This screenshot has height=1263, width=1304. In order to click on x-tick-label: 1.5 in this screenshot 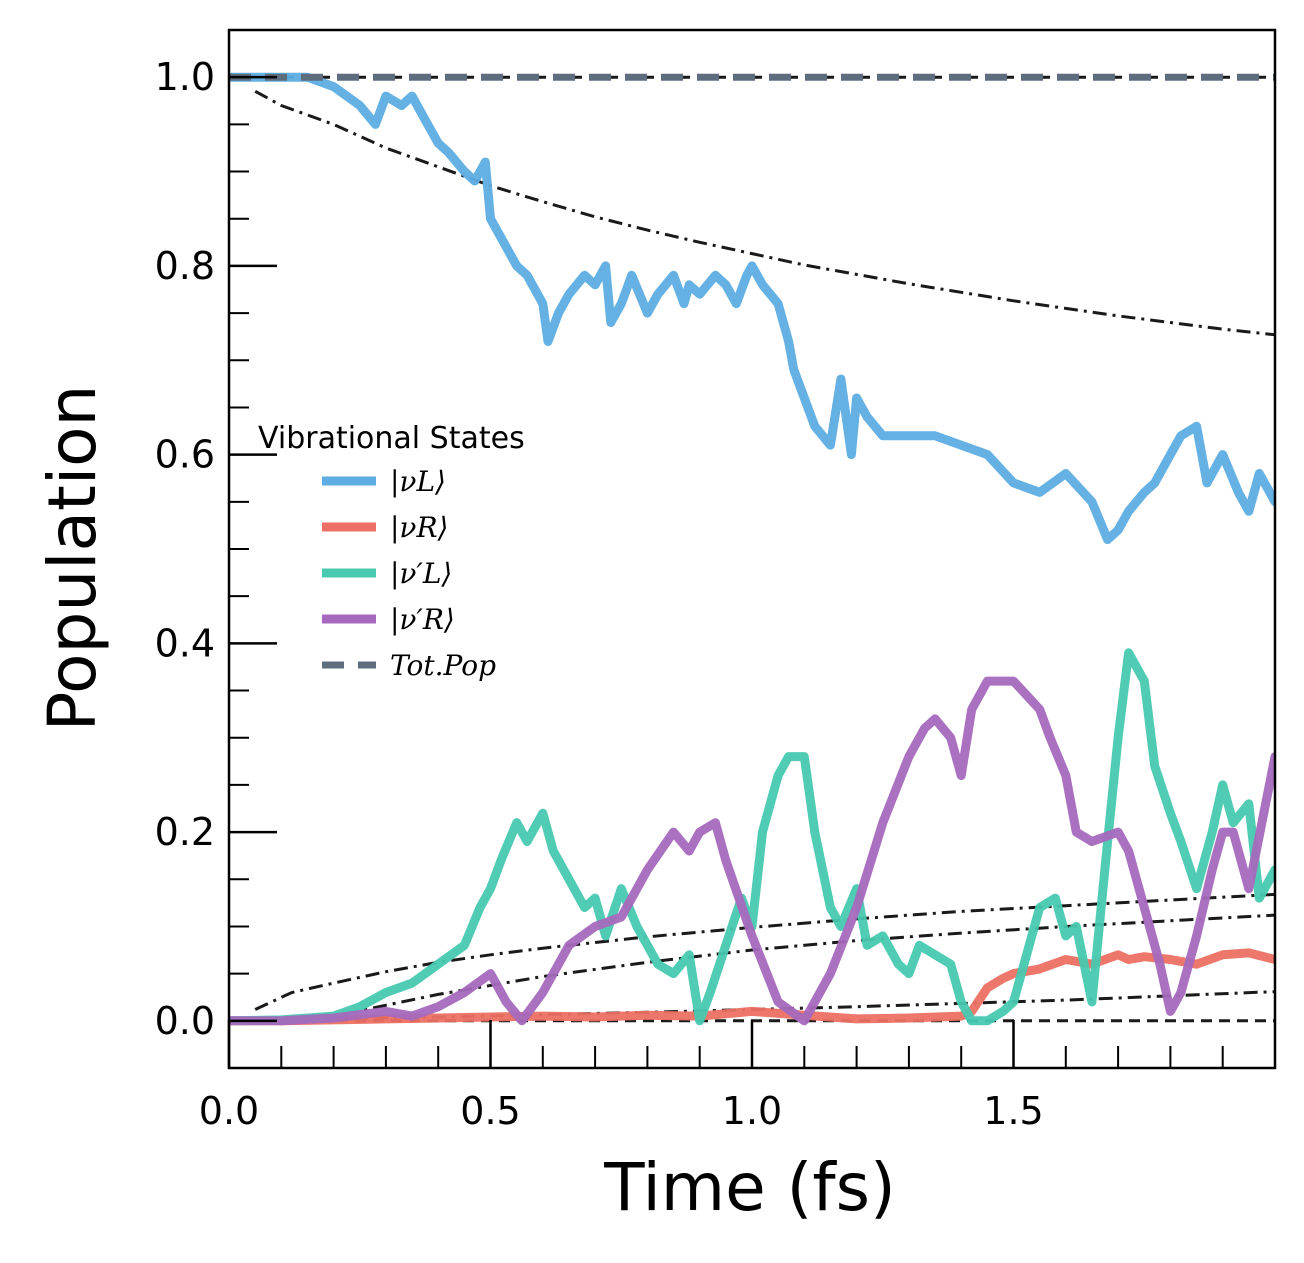, I will do `click(1013, 1111)`.